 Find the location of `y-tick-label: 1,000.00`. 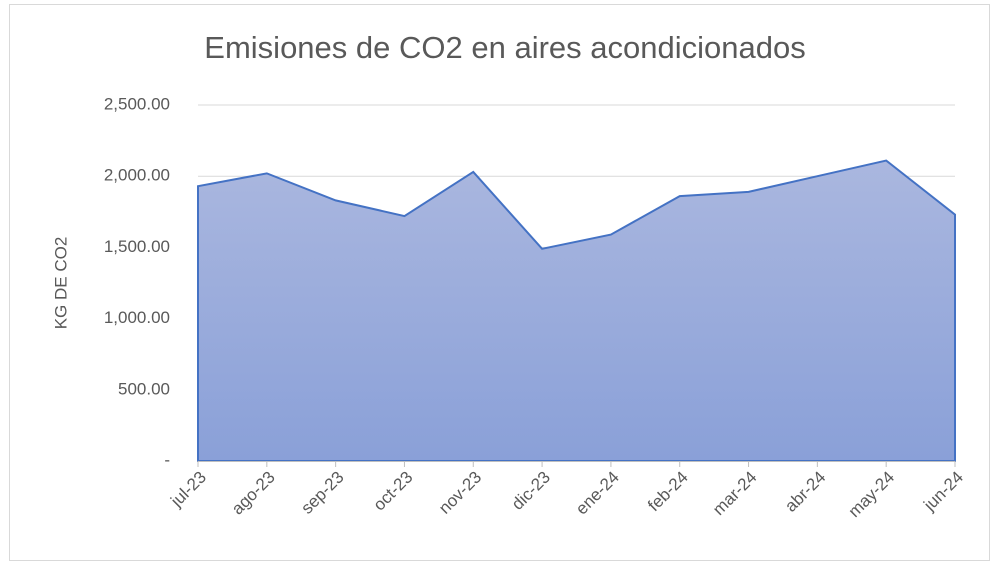

y-tick-label: 1,000.00 is located at coordinates (137, 317).